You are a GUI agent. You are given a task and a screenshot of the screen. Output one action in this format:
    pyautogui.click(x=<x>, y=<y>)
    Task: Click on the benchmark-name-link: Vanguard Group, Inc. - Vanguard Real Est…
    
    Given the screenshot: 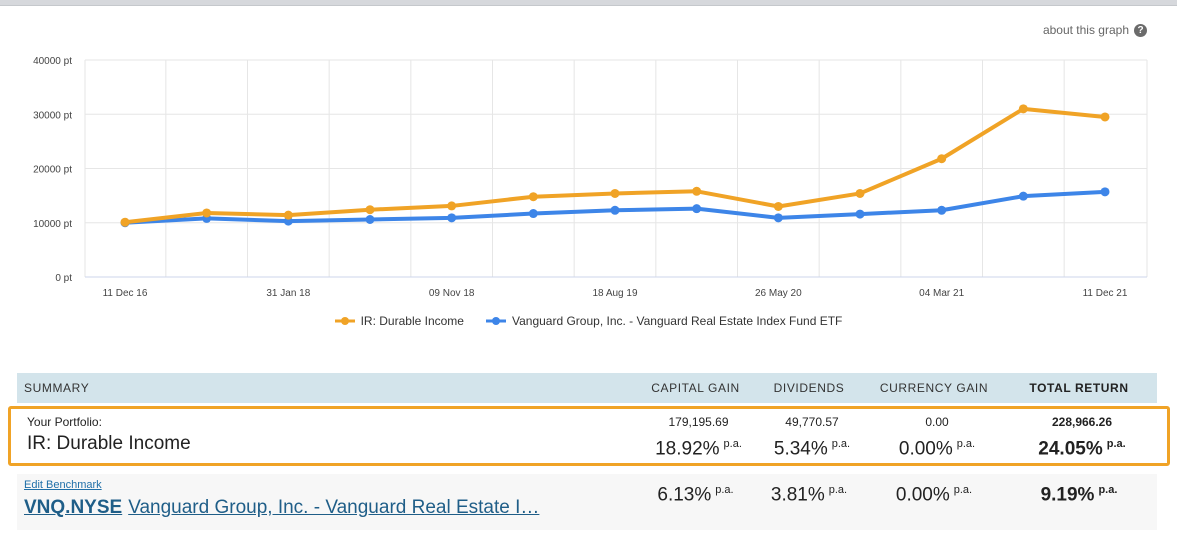 What is the action you would take?
    pyautogui.click(x=334, y=507)
    